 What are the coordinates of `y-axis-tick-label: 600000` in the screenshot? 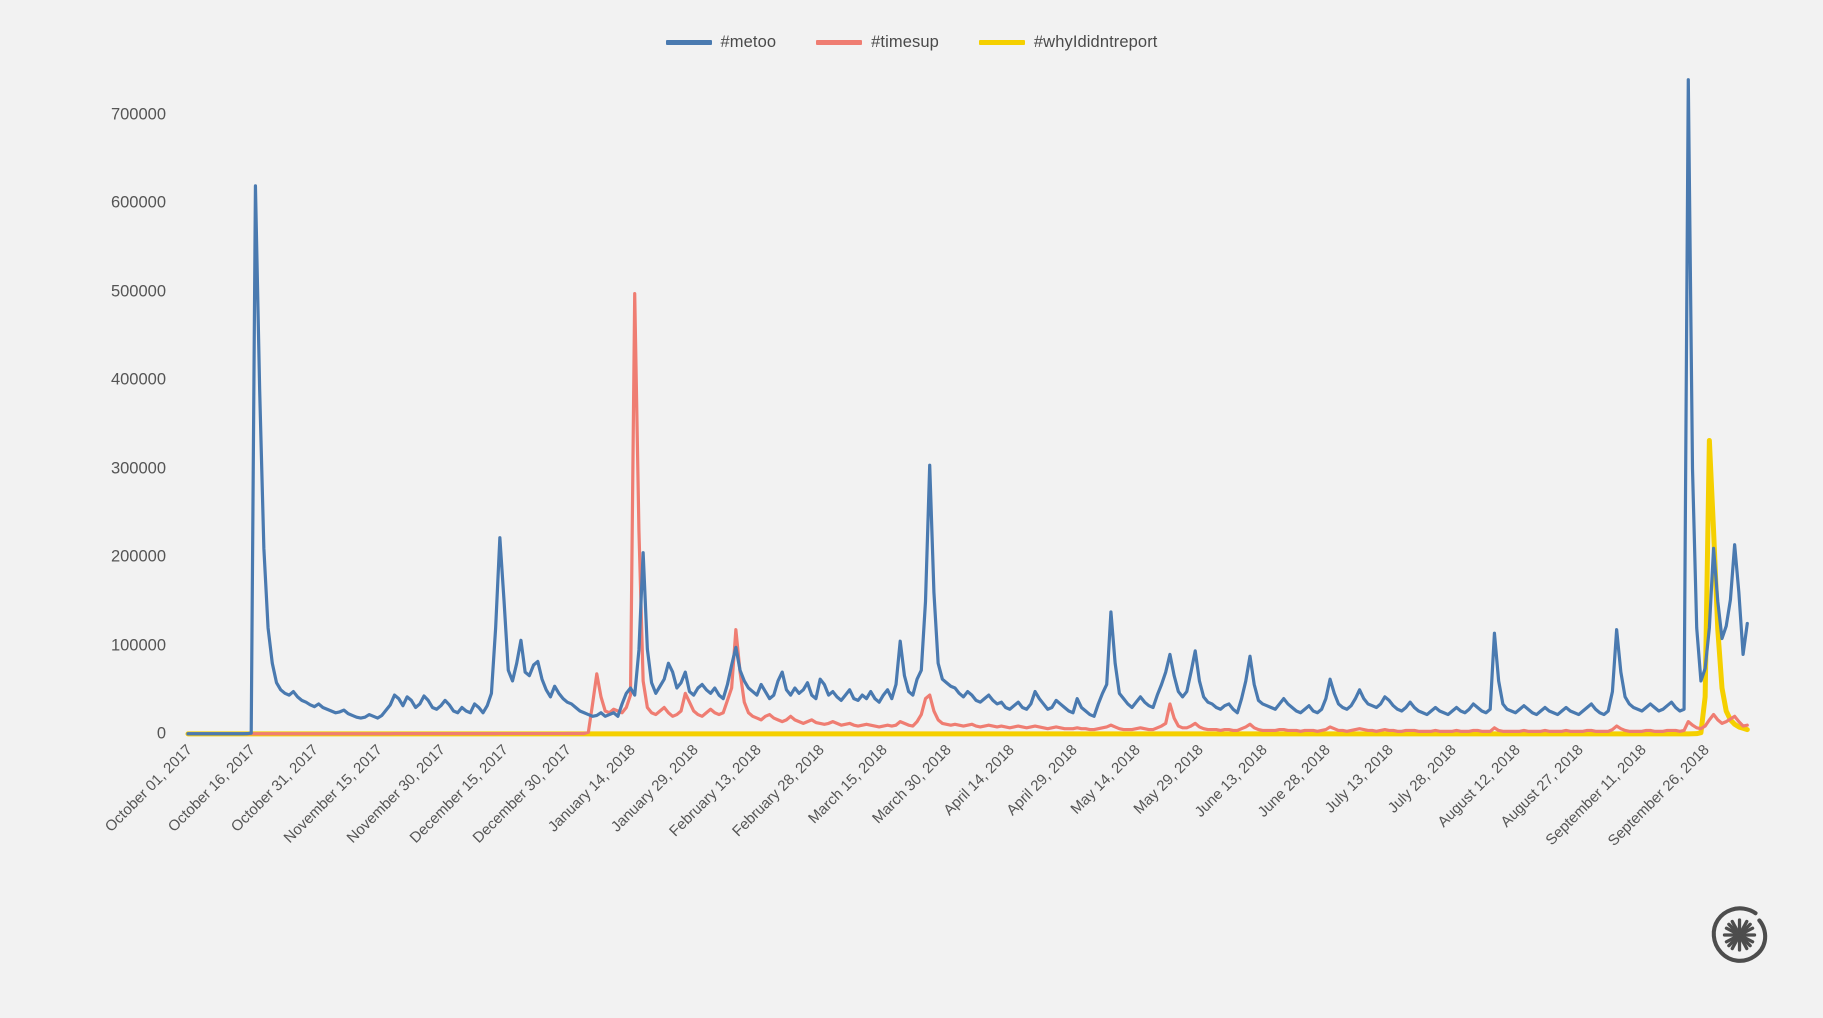 It's located at (138, 202).